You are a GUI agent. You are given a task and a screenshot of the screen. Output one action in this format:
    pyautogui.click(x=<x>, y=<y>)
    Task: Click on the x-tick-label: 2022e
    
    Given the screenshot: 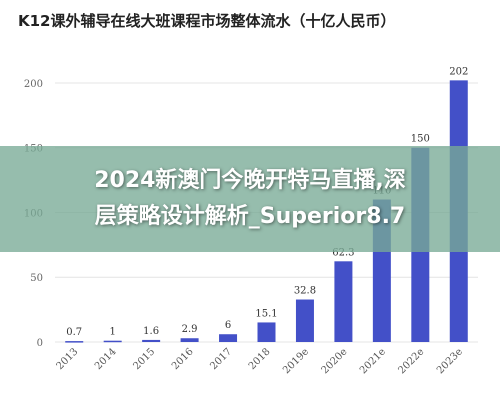 What is the action you would take?
    pyautogui.click(x=411, y=361)
    